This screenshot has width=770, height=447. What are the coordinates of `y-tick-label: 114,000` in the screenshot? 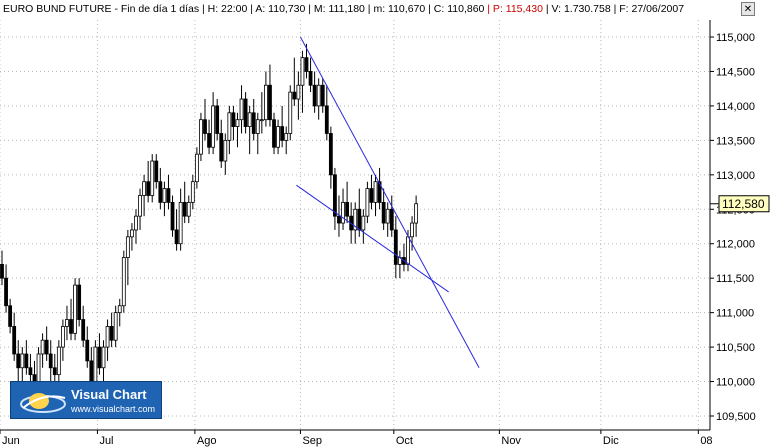 It's located at (735, 107).